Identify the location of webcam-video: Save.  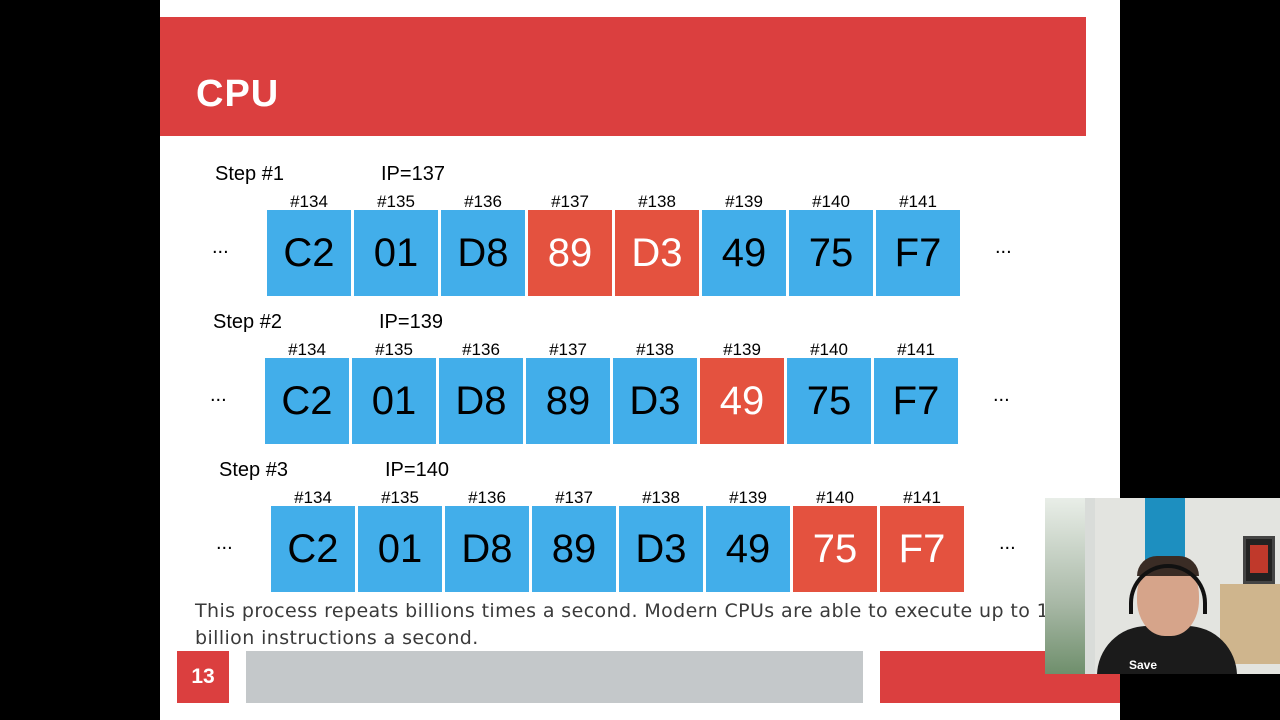
(1162, 586).